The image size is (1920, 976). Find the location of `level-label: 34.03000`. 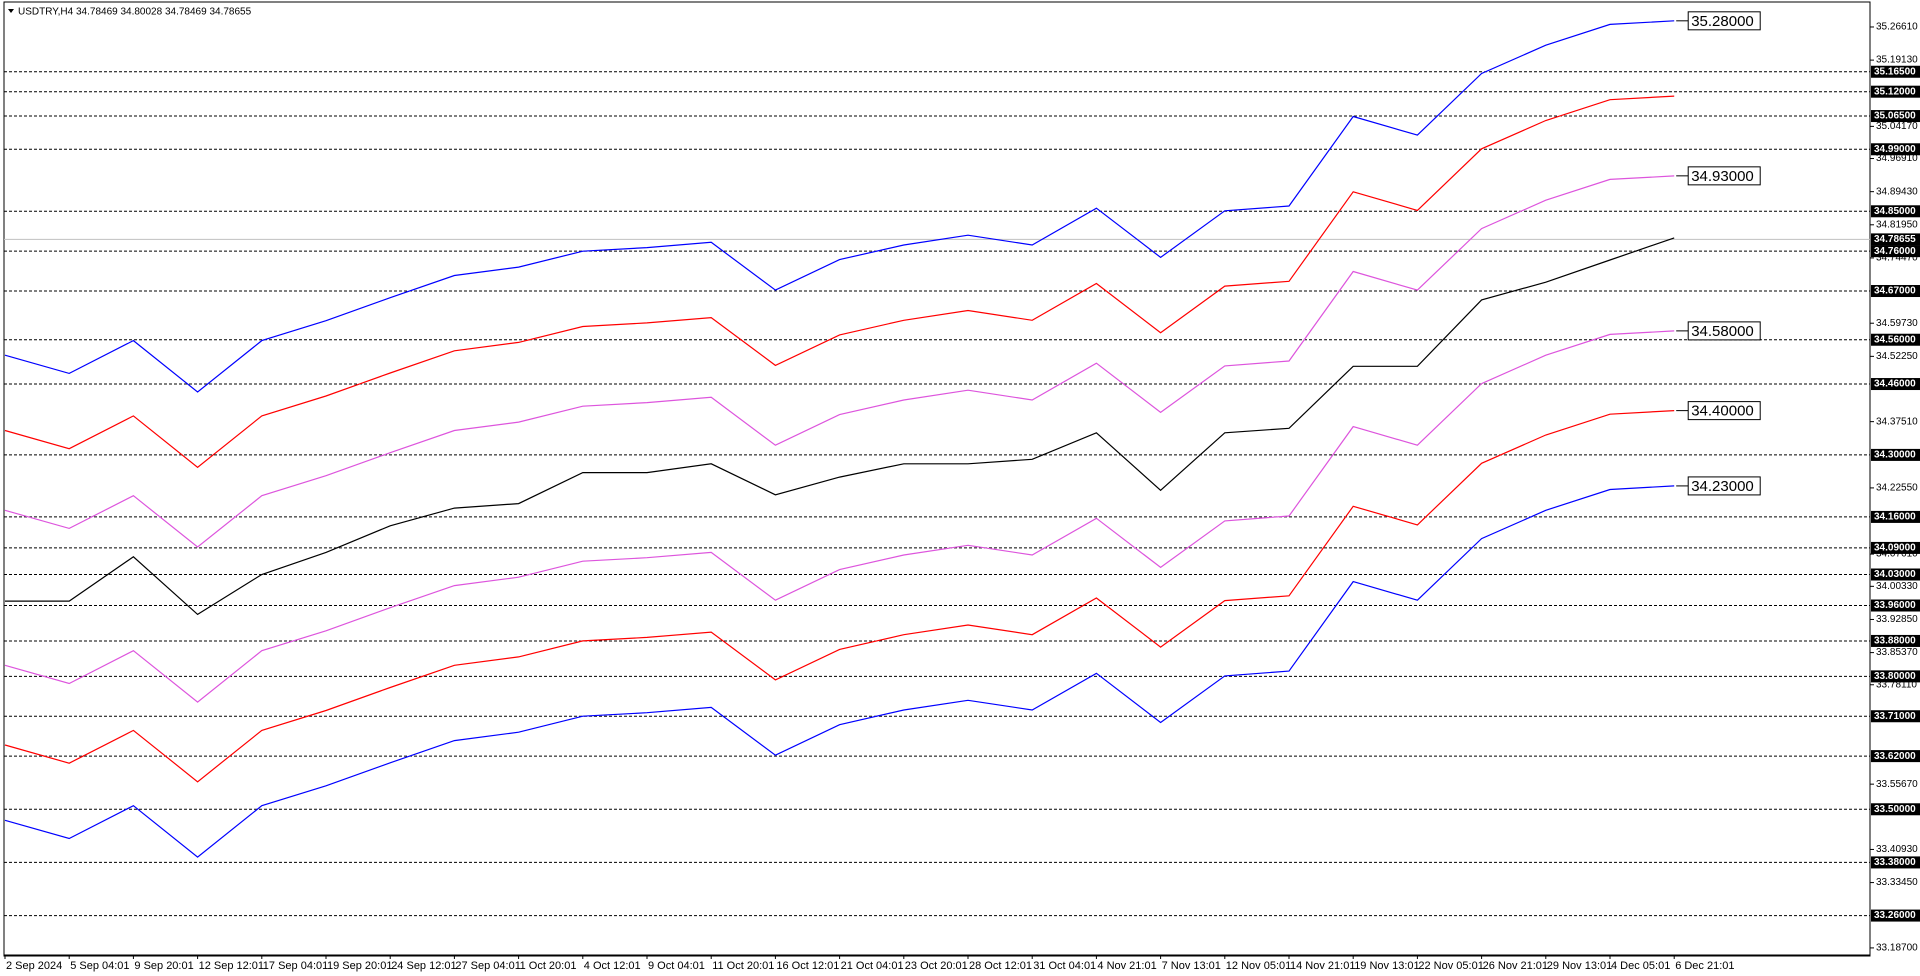

level-label: 34.03000 is located at coordinates (1895, 574).